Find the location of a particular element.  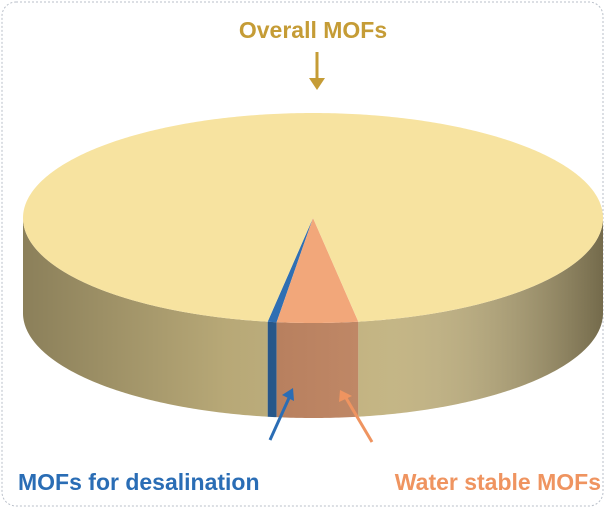

slice-label: Water stable MOFs is located at coordinates (498, 482).